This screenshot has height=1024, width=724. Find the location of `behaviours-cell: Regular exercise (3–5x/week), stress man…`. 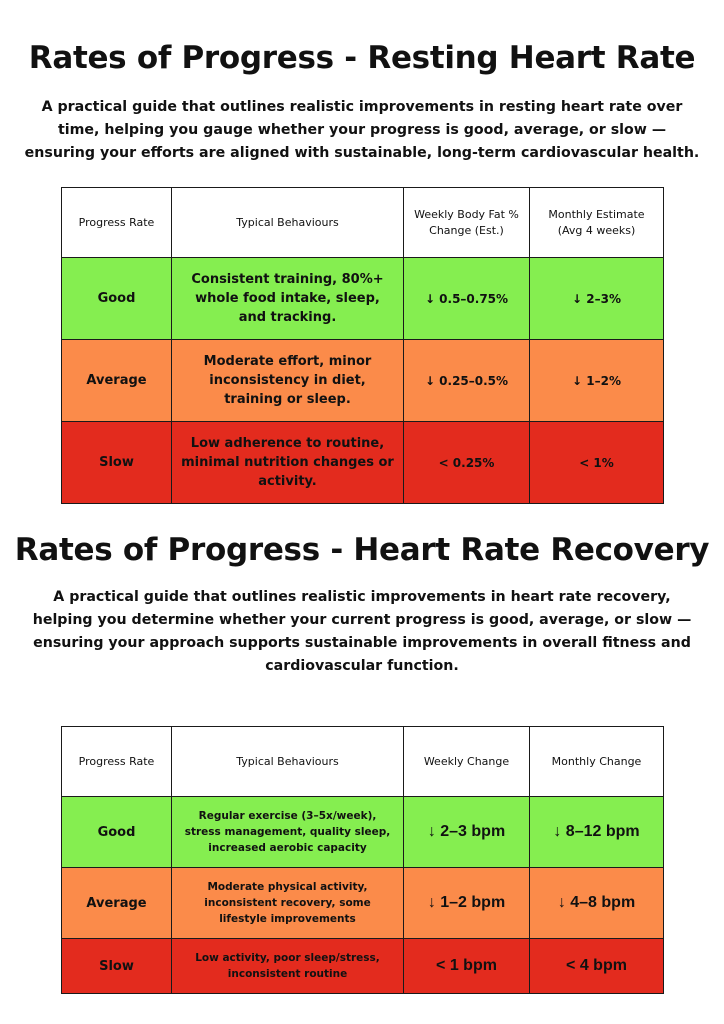

behaviours-cell: Regular exercise (3–5x/week), stress man… is located at coordinates (287, 832).